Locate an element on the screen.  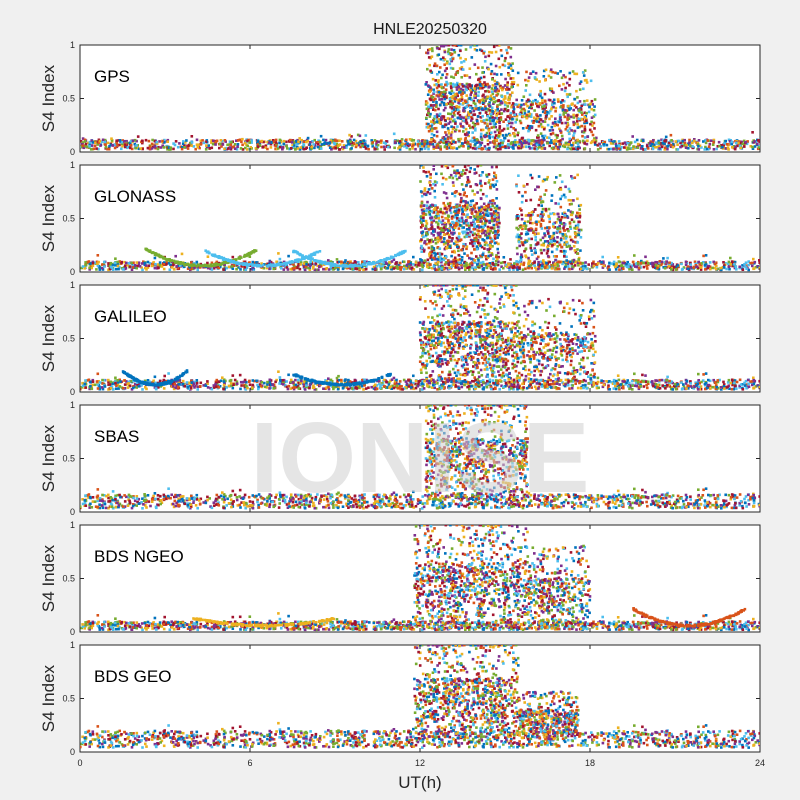
scatter-points is located at coordinates (420, 98).